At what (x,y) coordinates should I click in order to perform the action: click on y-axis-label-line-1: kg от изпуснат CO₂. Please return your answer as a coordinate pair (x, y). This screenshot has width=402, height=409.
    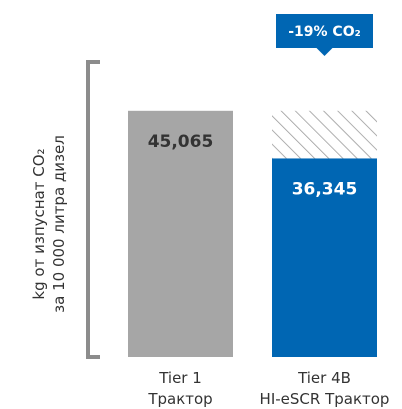
    Looking at the image, I should click on (39, 223).